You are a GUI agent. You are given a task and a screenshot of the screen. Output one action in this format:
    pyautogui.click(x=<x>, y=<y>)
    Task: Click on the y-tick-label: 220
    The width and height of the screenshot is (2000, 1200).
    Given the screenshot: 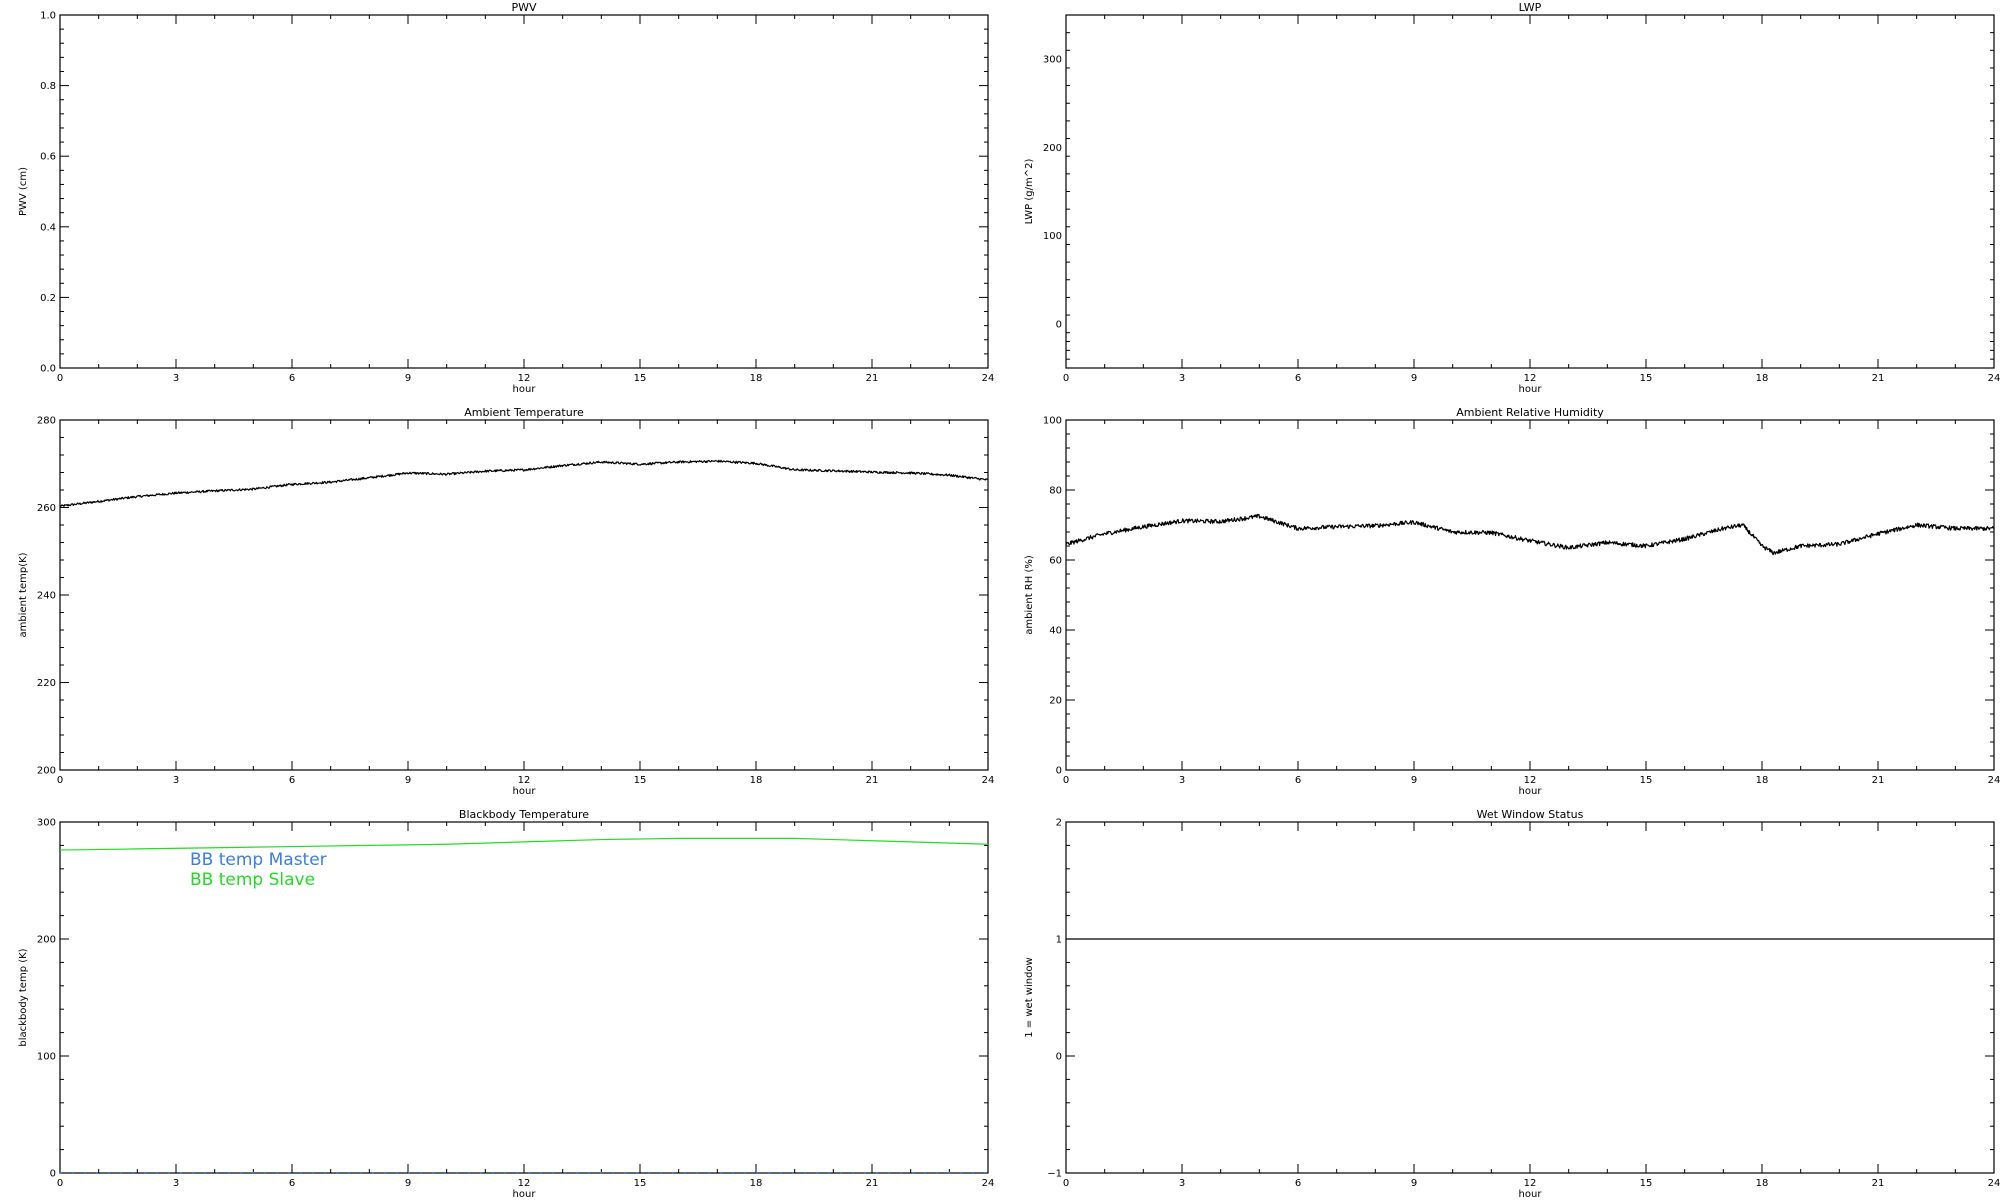 What is the action you would take?
    pyautogui.click(x=46, y=683)
    